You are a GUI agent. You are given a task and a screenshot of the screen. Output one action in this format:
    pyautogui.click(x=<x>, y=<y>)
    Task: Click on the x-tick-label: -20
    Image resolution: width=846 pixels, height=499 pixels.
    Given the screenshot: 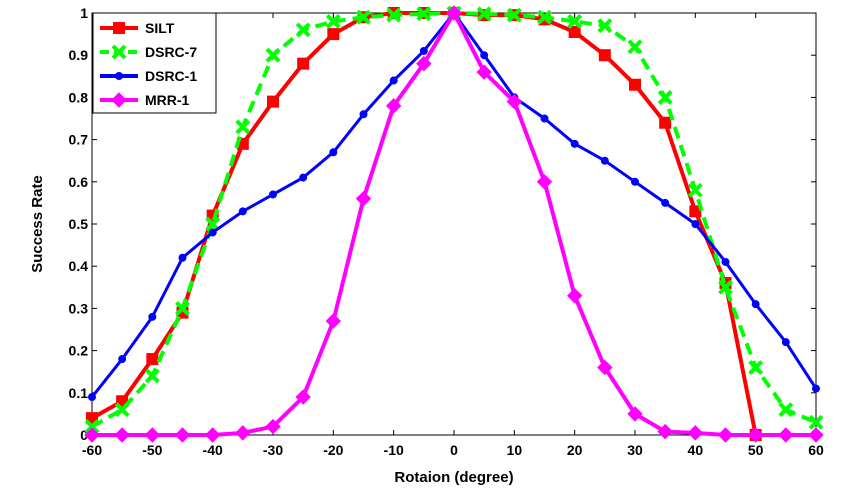 What is the action you would take?
    pyautogui.click(x=333, y=450)
    